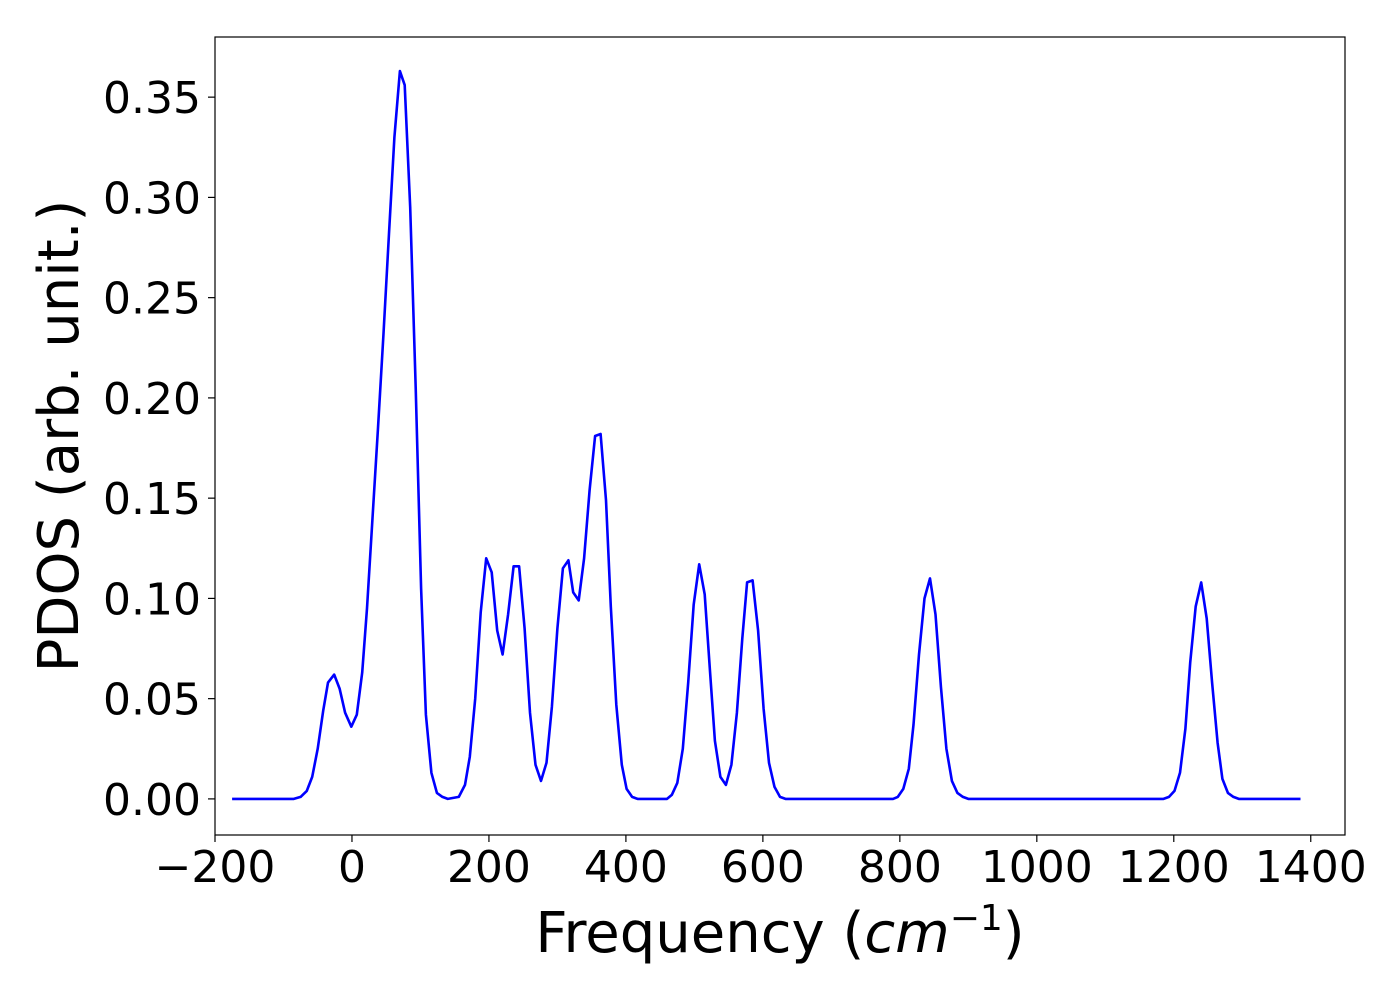 This screenshot has width=1400, height=1005. Describe the element at coordinates (906, 933) in the screenshot. I see `x-axis-unit-base: cm` at that location.